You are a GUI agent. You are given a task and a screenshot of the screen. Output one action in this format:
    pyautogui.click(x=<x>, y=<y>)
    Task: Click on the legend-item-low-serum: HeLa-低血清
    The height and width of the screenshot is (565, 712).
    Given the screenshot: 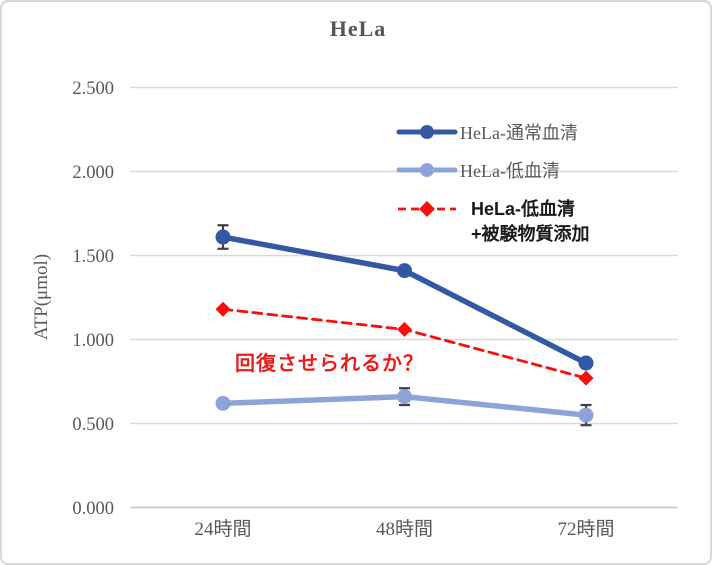 What is the action you would take?
    pyautogui.click(x=493, y=170)
    